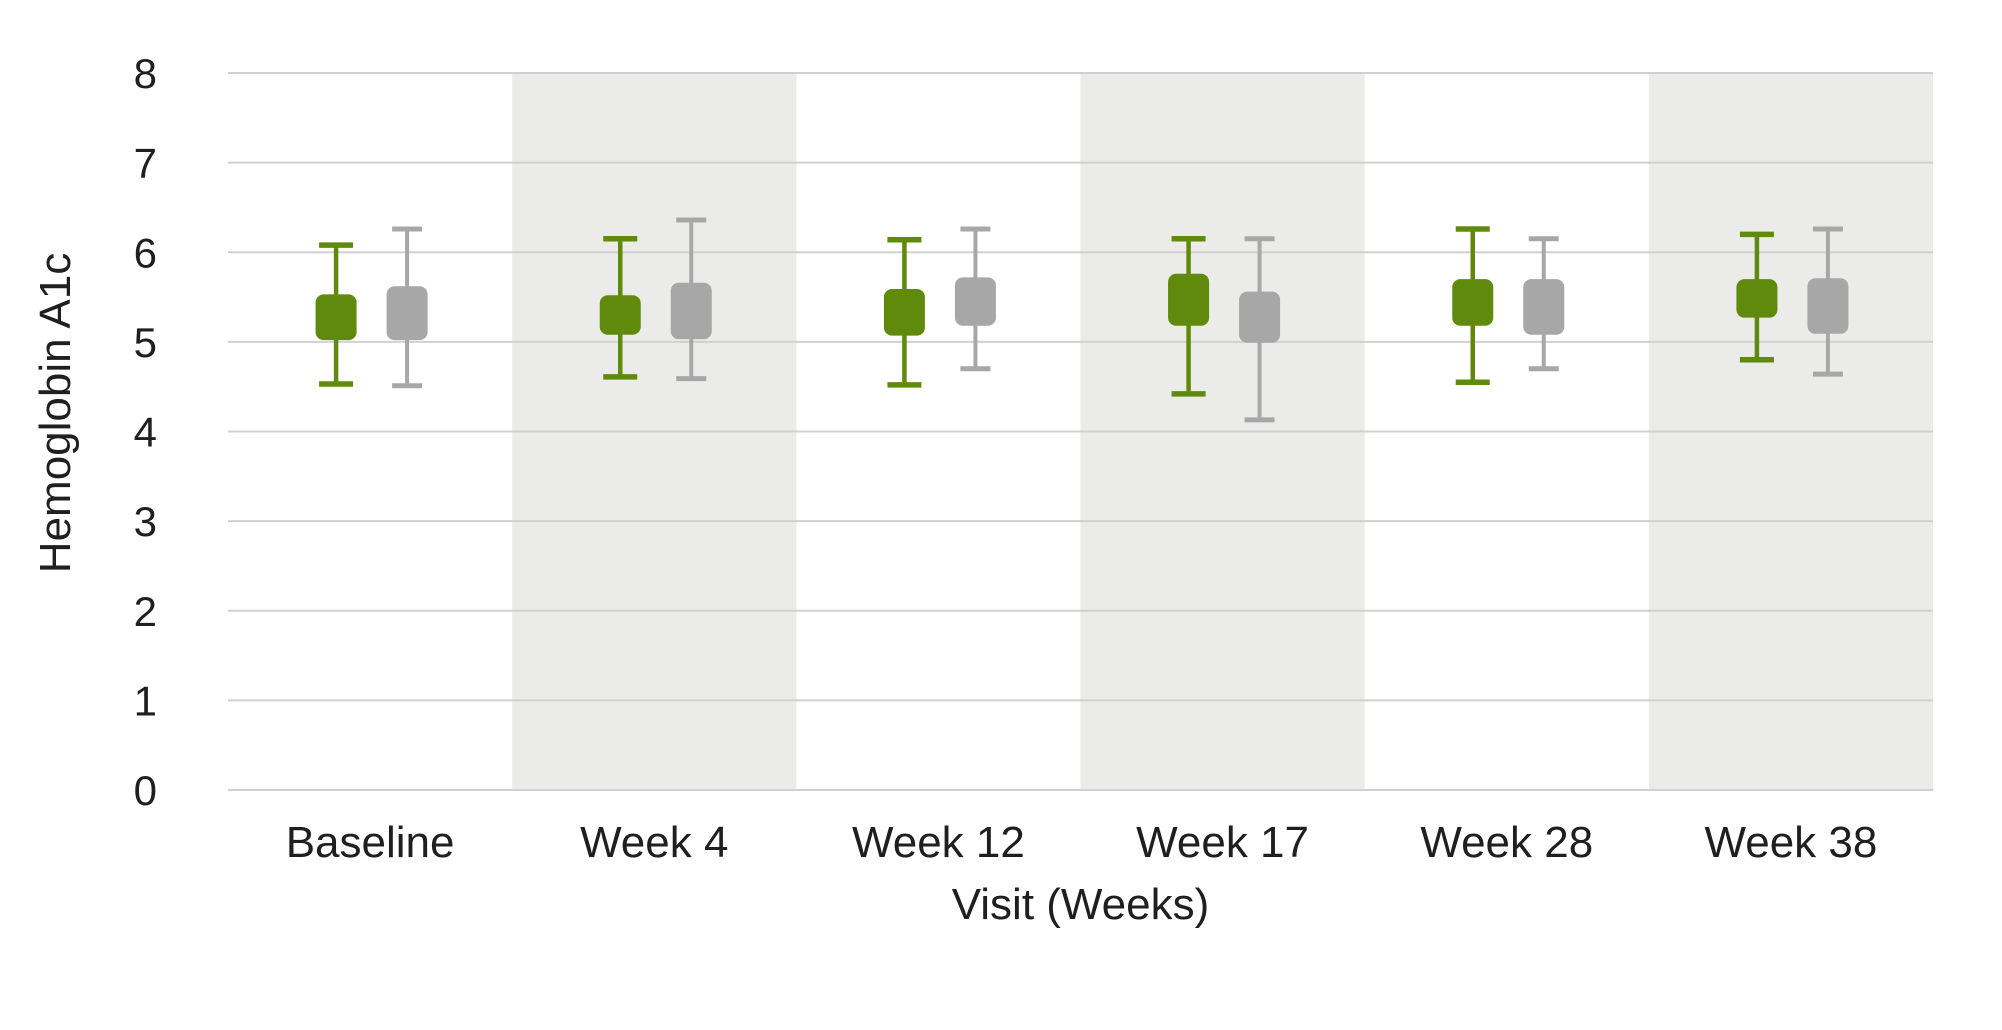 The width and height of the screenshot is (2002, 1030). What do you see at coordinates (145, 163) in the screenshot?
I see `y-tick-label: 7` at bounding box center [145, 163].